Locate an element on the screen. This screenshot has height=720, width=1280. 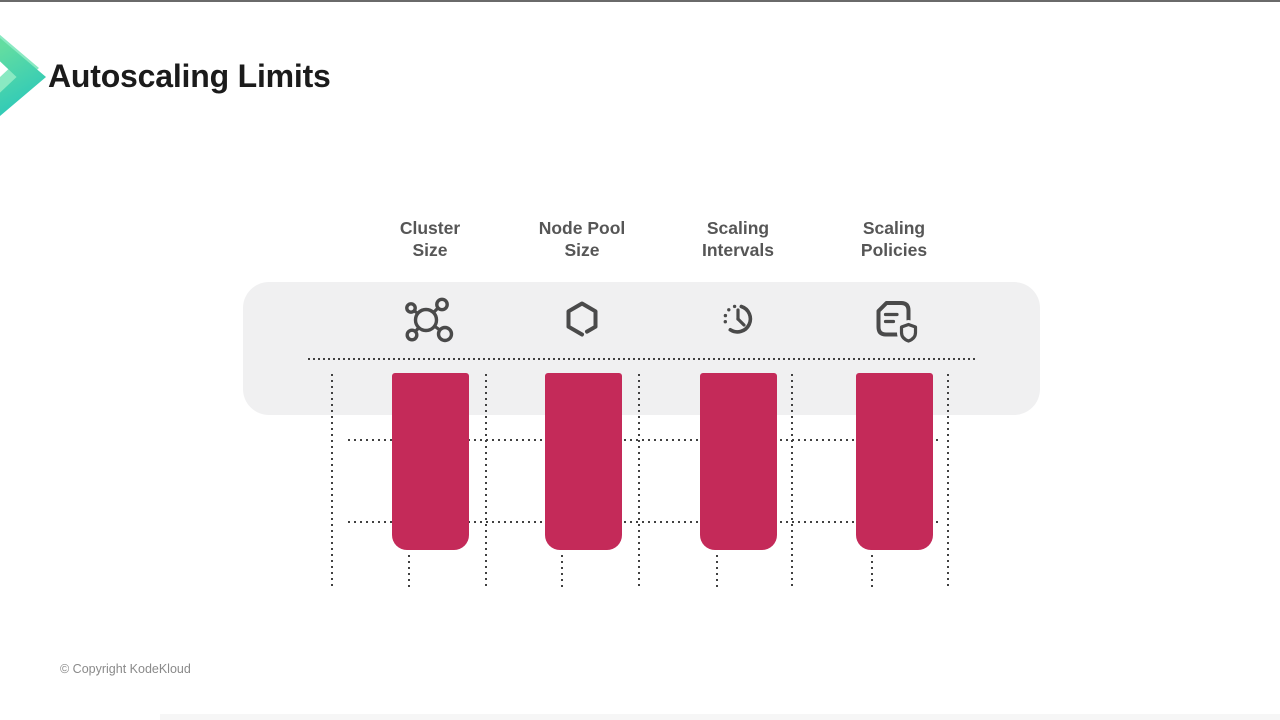
column-header-cluster-size: Cluster Size is located at coordinates (430, 239).